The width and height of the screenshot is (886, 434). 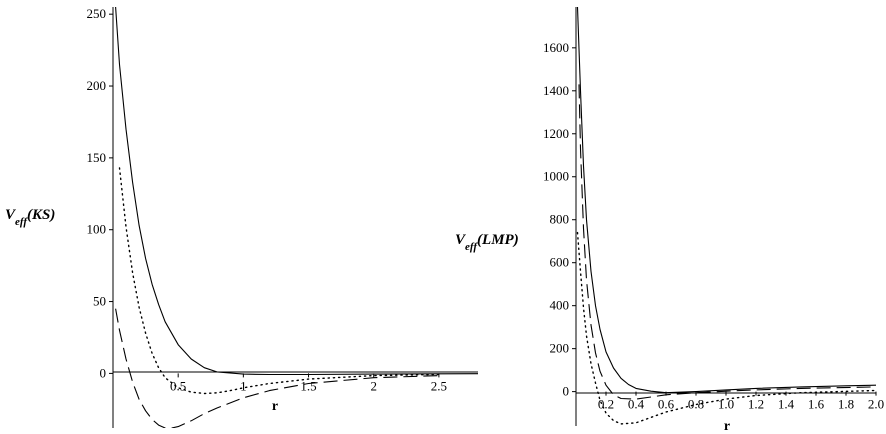 What do you see at coordinates (487, 242) in the screenshot?
I see `ylabel-right: Veff(LMP)` at bounding box center [487, 242].